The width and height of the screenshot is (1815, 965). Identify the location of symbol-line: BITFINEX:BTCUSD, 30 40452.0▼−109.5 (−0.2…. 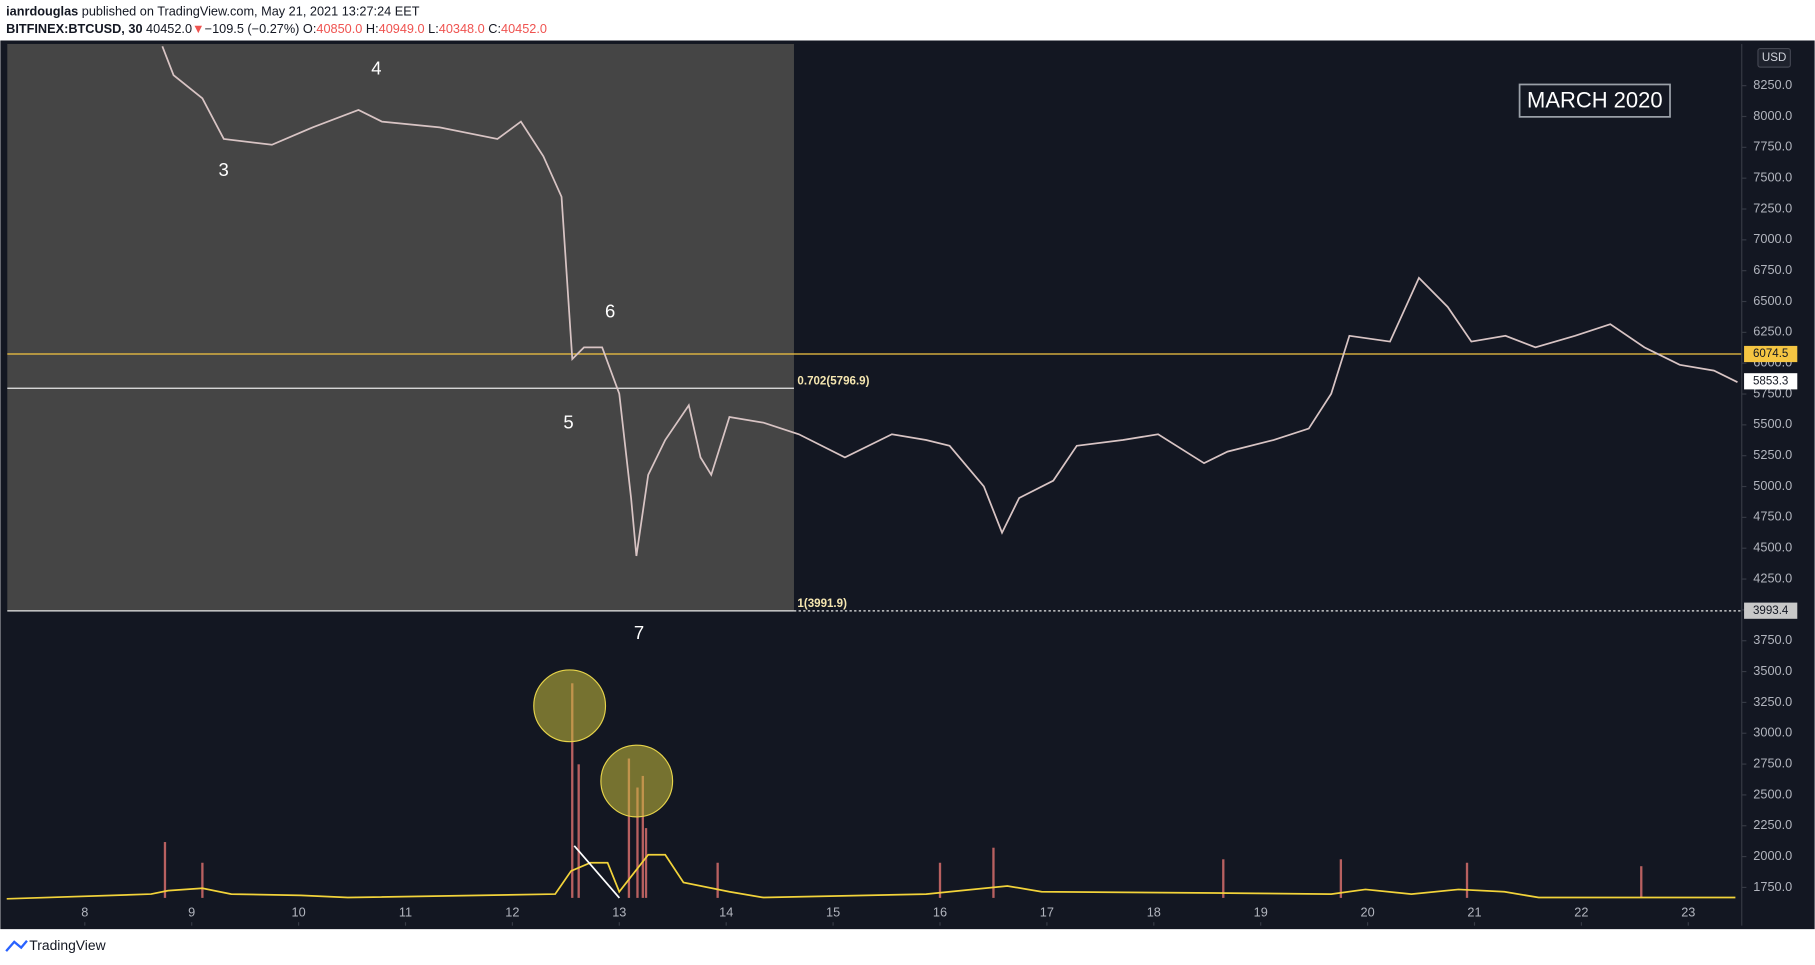
(276, 28).